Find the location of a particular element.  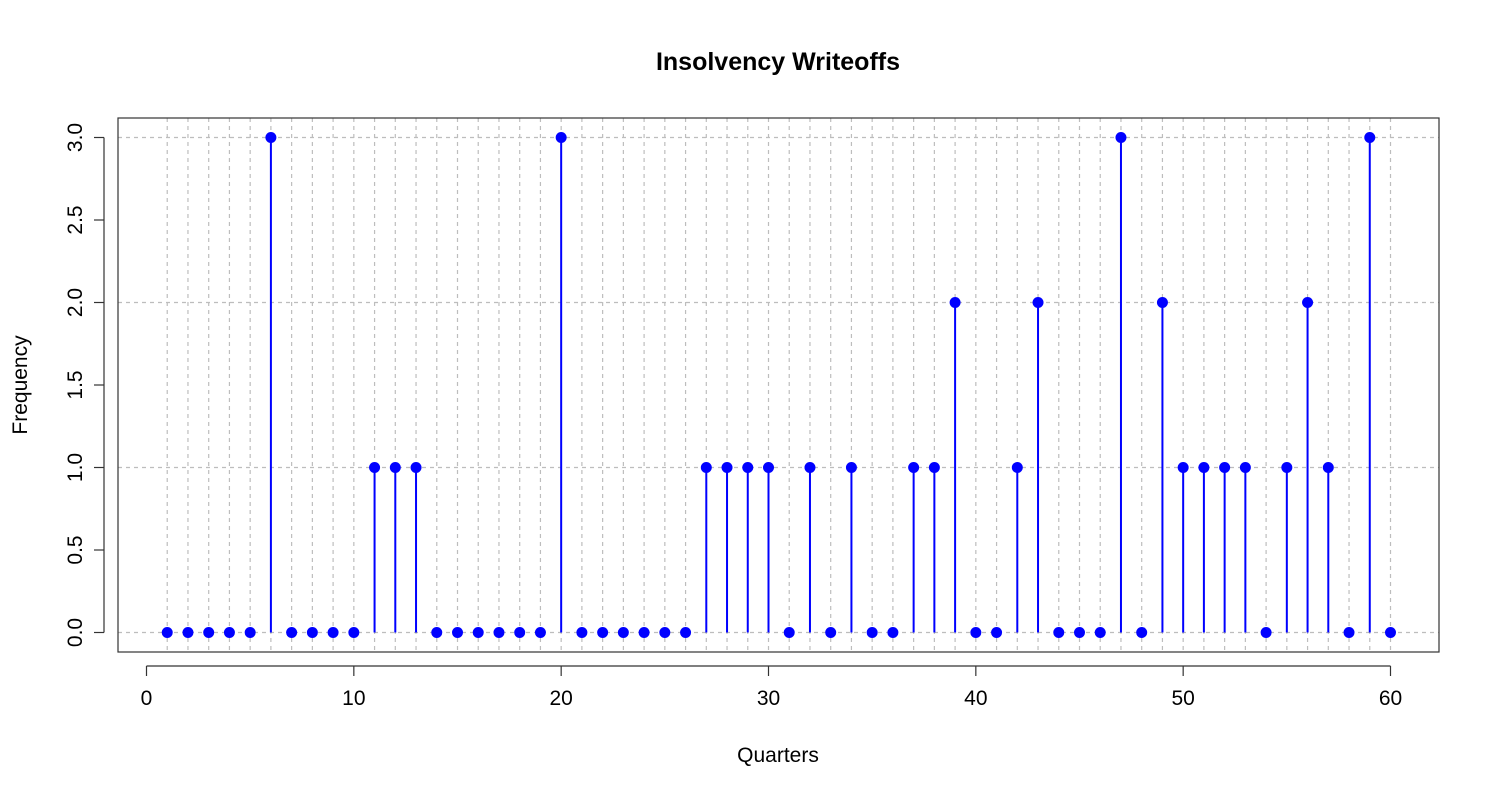

x-tick-label: 10 is located at coordinates (353, 698).